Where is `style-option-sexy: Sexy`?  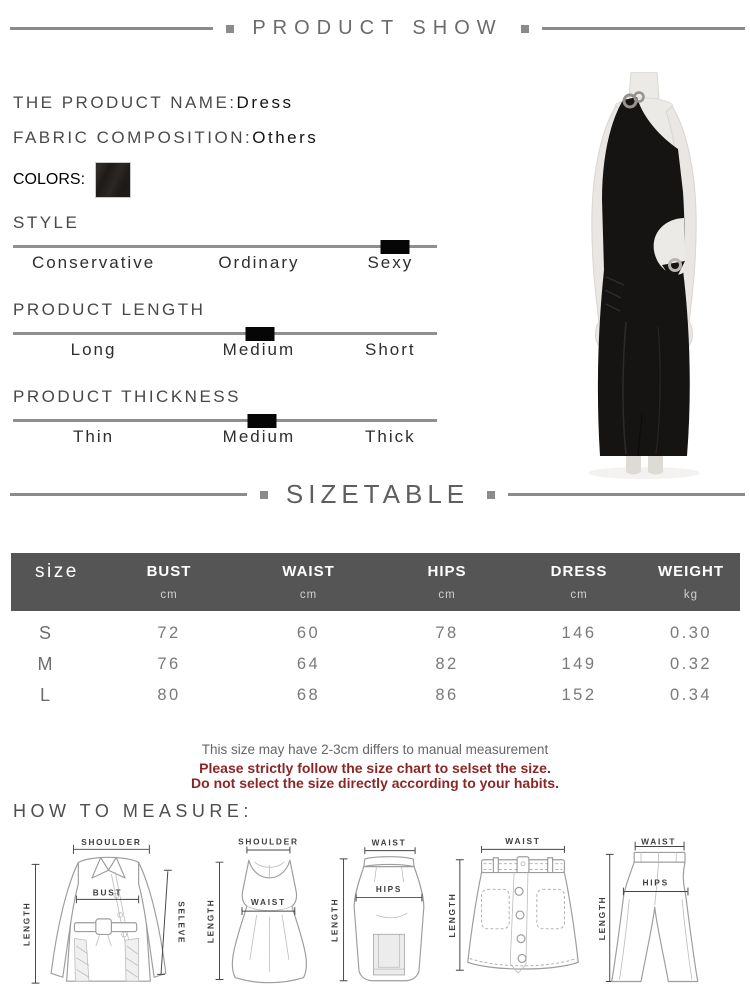 style-option-sexy: Sexy is located at coordinates (390, 262).